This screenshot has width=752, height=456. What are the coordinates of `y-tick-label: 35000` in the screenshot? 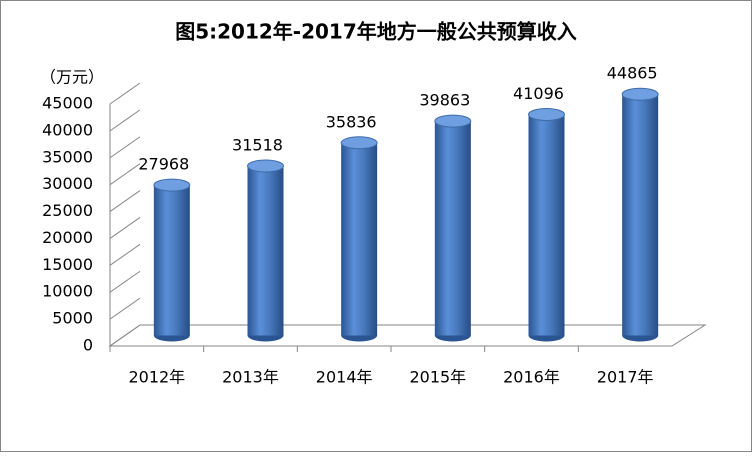 It's located at (67, 156).